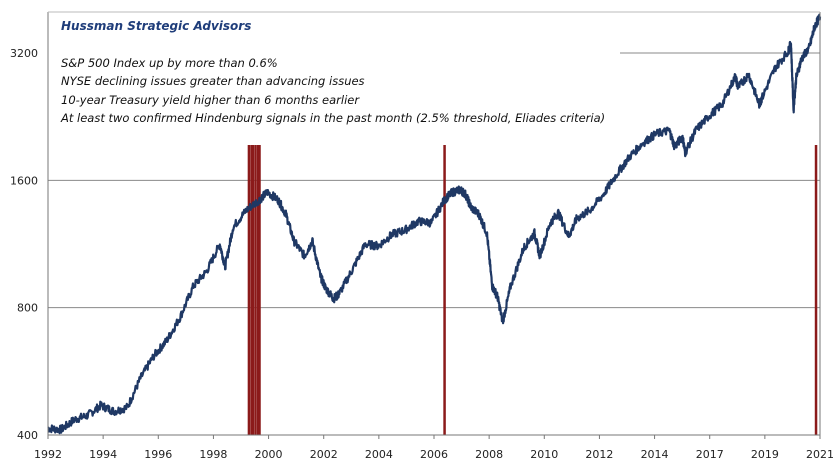 The height and width of the screenshot is (470, 835). I want to click on x-tick-label: 2002, so click(324, 454).